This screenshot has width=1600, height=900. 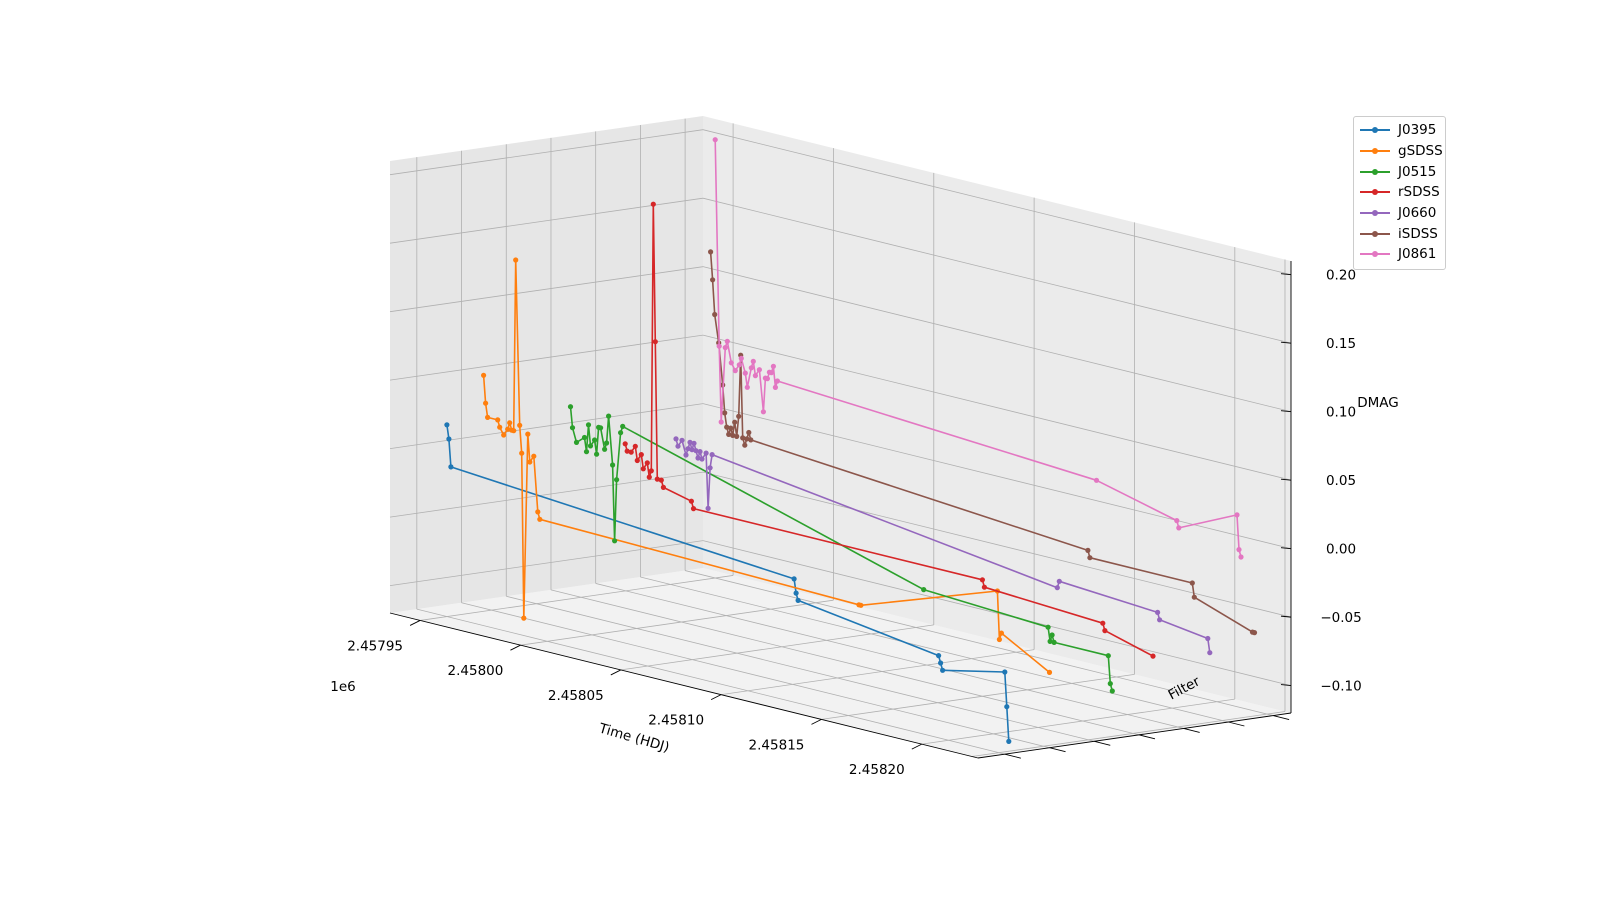 What do you see at coordinates (476, 671) in the screenshot?
I see `x-tick-label: 2.45800` at bounding box center [476, 671].